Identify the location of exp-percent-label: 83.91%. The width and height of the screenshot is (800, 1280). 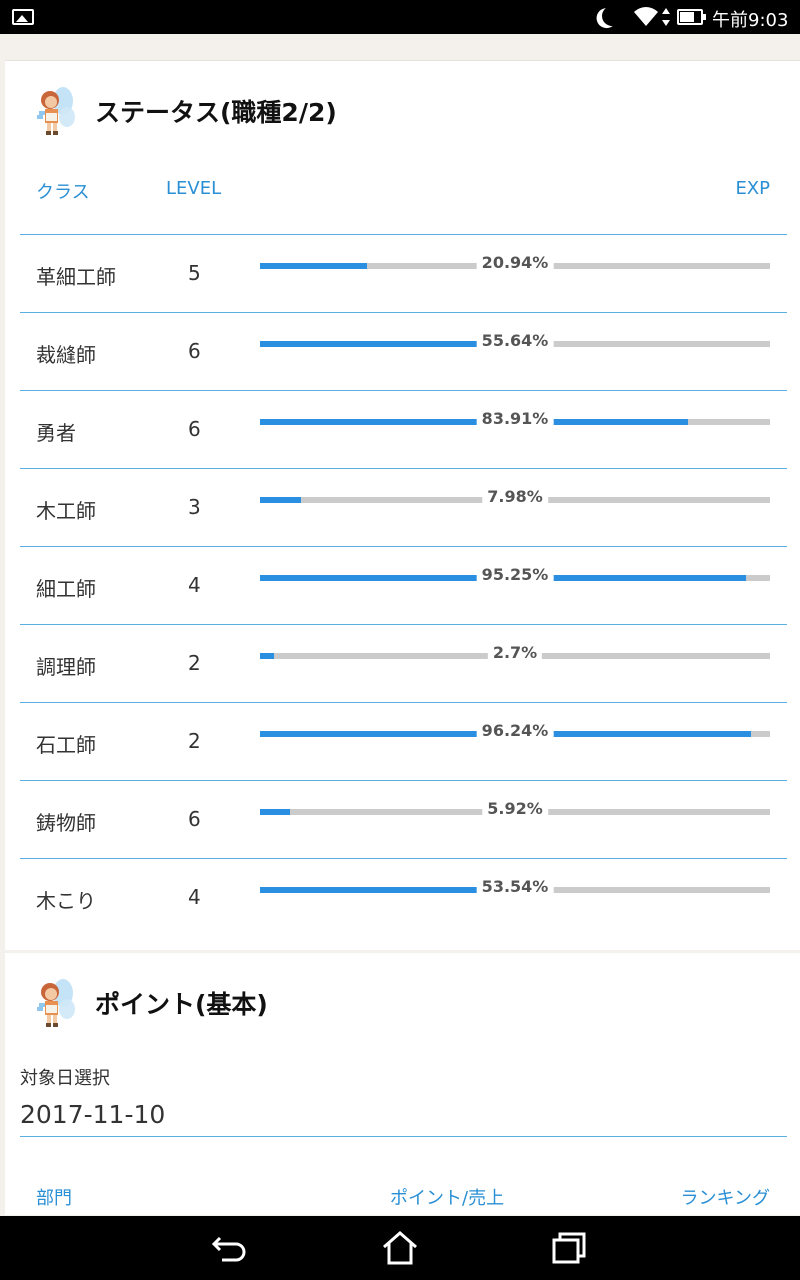
(515, 419).